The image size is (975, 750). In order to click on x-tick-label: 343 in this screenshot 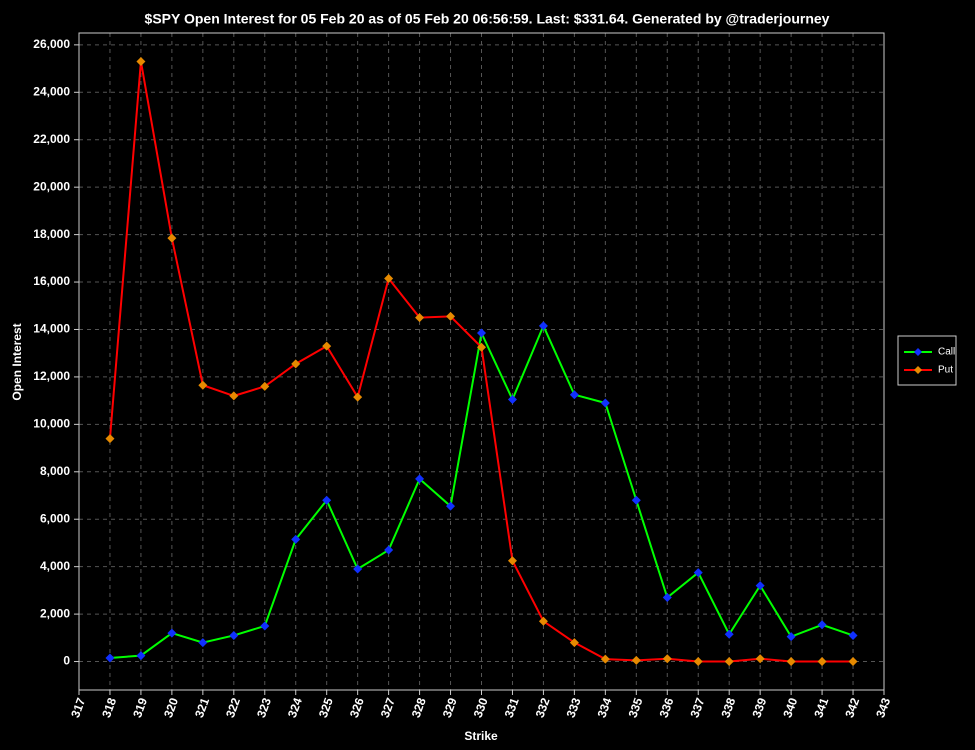, I will do `click(883, 708)`.